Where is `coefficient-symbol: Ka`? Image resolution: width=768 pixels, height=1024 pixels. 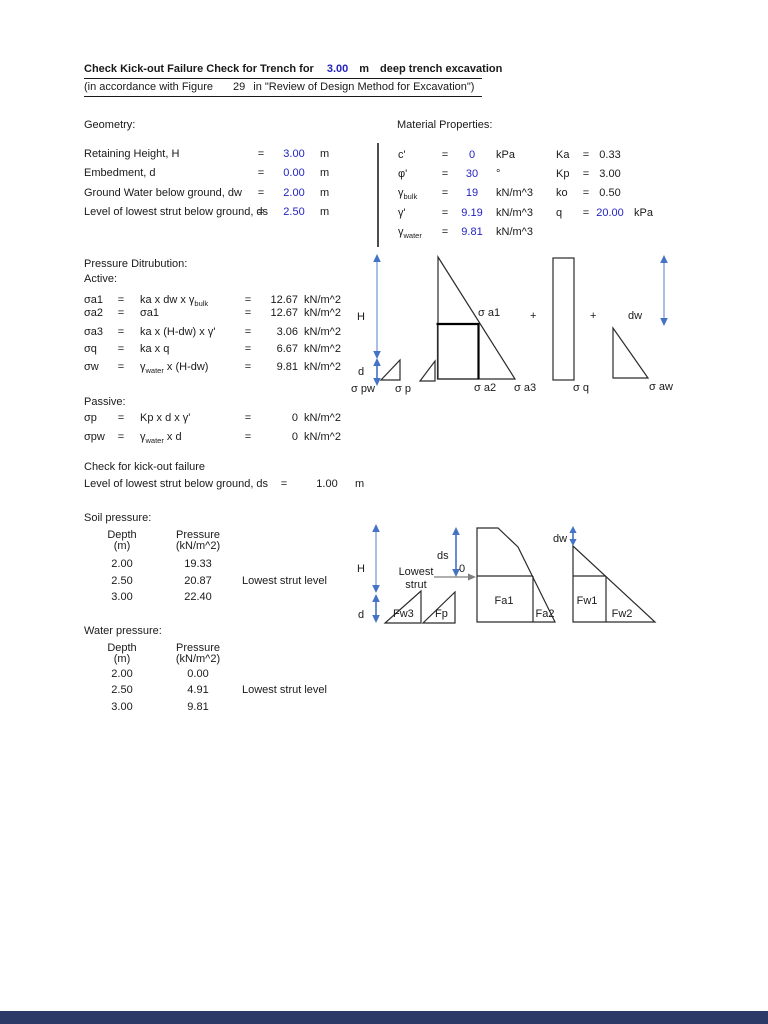
coefficient-symbol: Ka is located at coordinates (563, 155).